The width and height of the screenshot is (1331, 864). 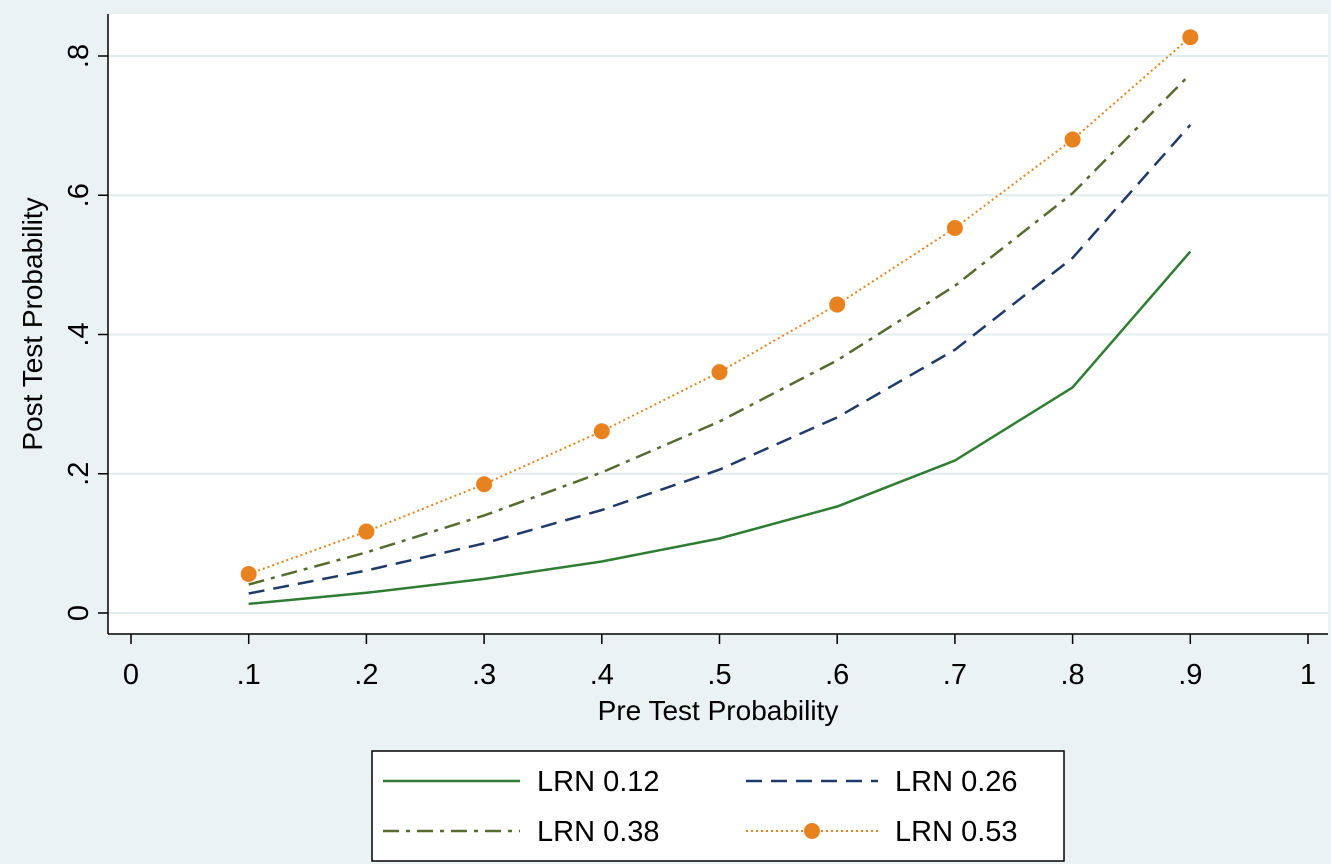 I want to click on legend-box, so click(x=718, y=806).